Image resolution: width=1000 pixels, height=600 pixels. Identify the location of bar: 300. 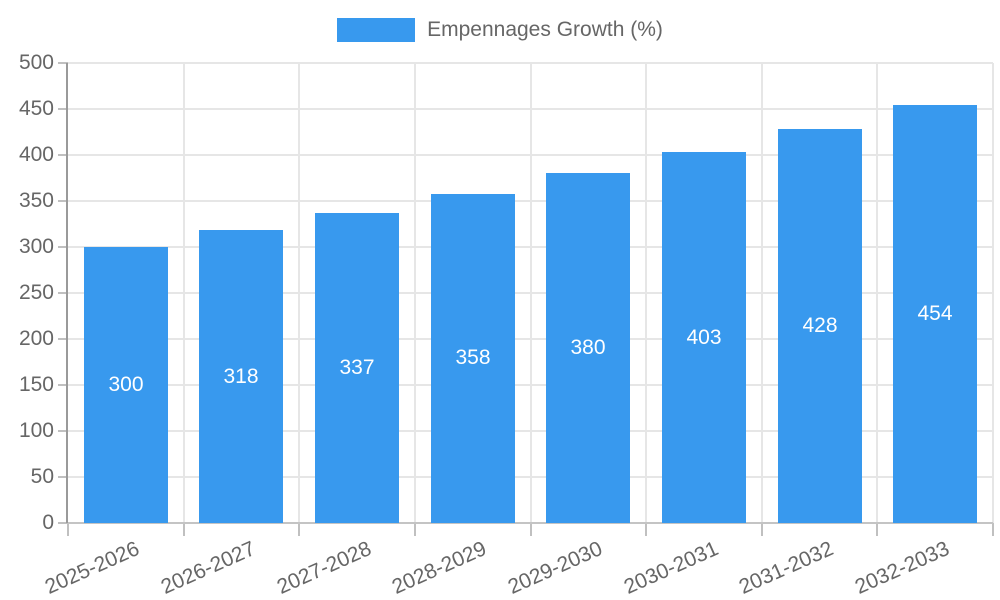
(126, 385).